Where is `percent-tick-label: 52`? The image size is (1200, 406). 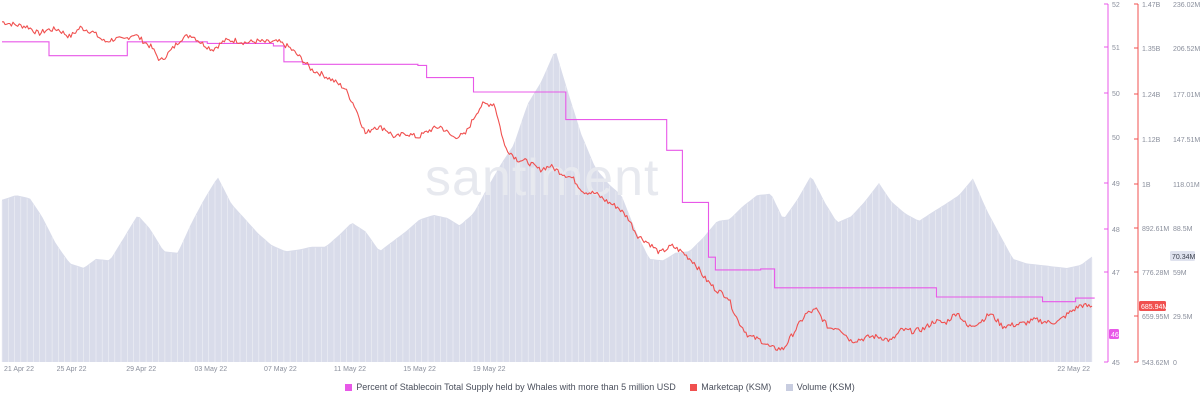
percent-tick-label: 52 is located at coordinates (1116, 5).